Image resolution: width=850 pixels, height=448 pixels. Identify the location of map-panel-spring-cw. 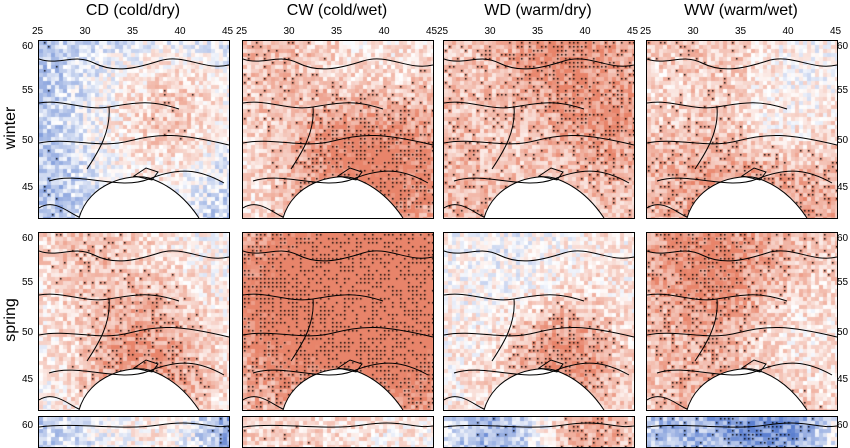
(338, 321).